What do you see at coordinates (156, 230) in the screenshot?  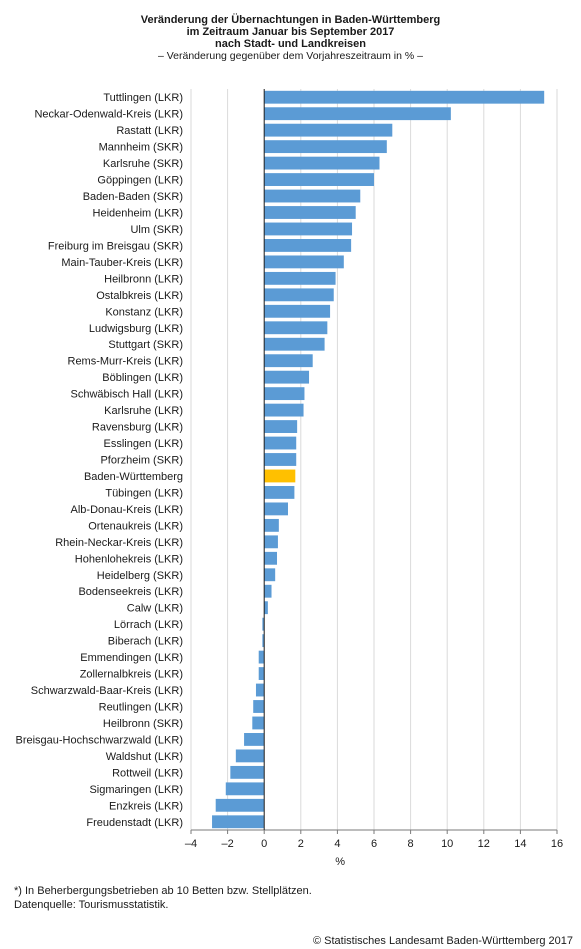 I see `category-label: Ulm (SKR)` at bounding box center [156, 230].